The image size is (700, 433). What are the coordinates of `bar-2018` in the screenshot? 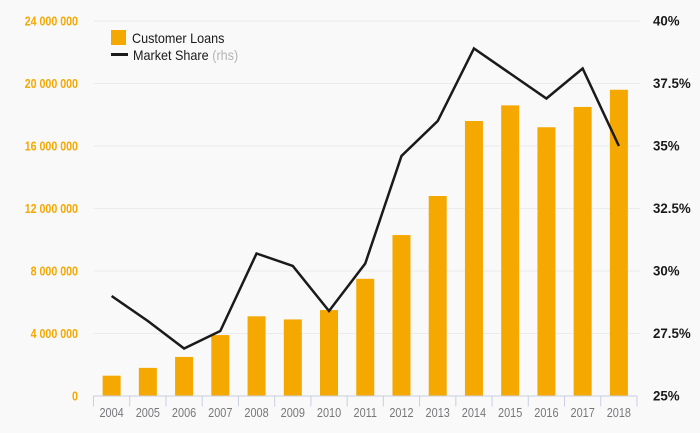 It's located at (618, 242).